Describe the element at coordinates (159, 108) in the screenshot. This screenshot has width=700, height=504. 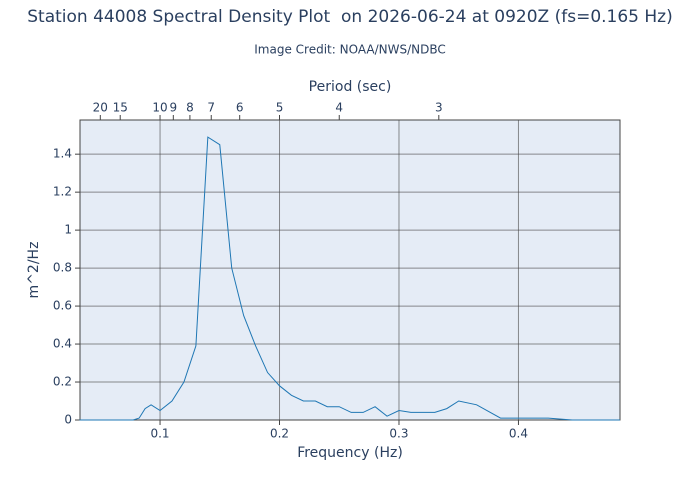
I see `x2-tick-label: 10` at that location.